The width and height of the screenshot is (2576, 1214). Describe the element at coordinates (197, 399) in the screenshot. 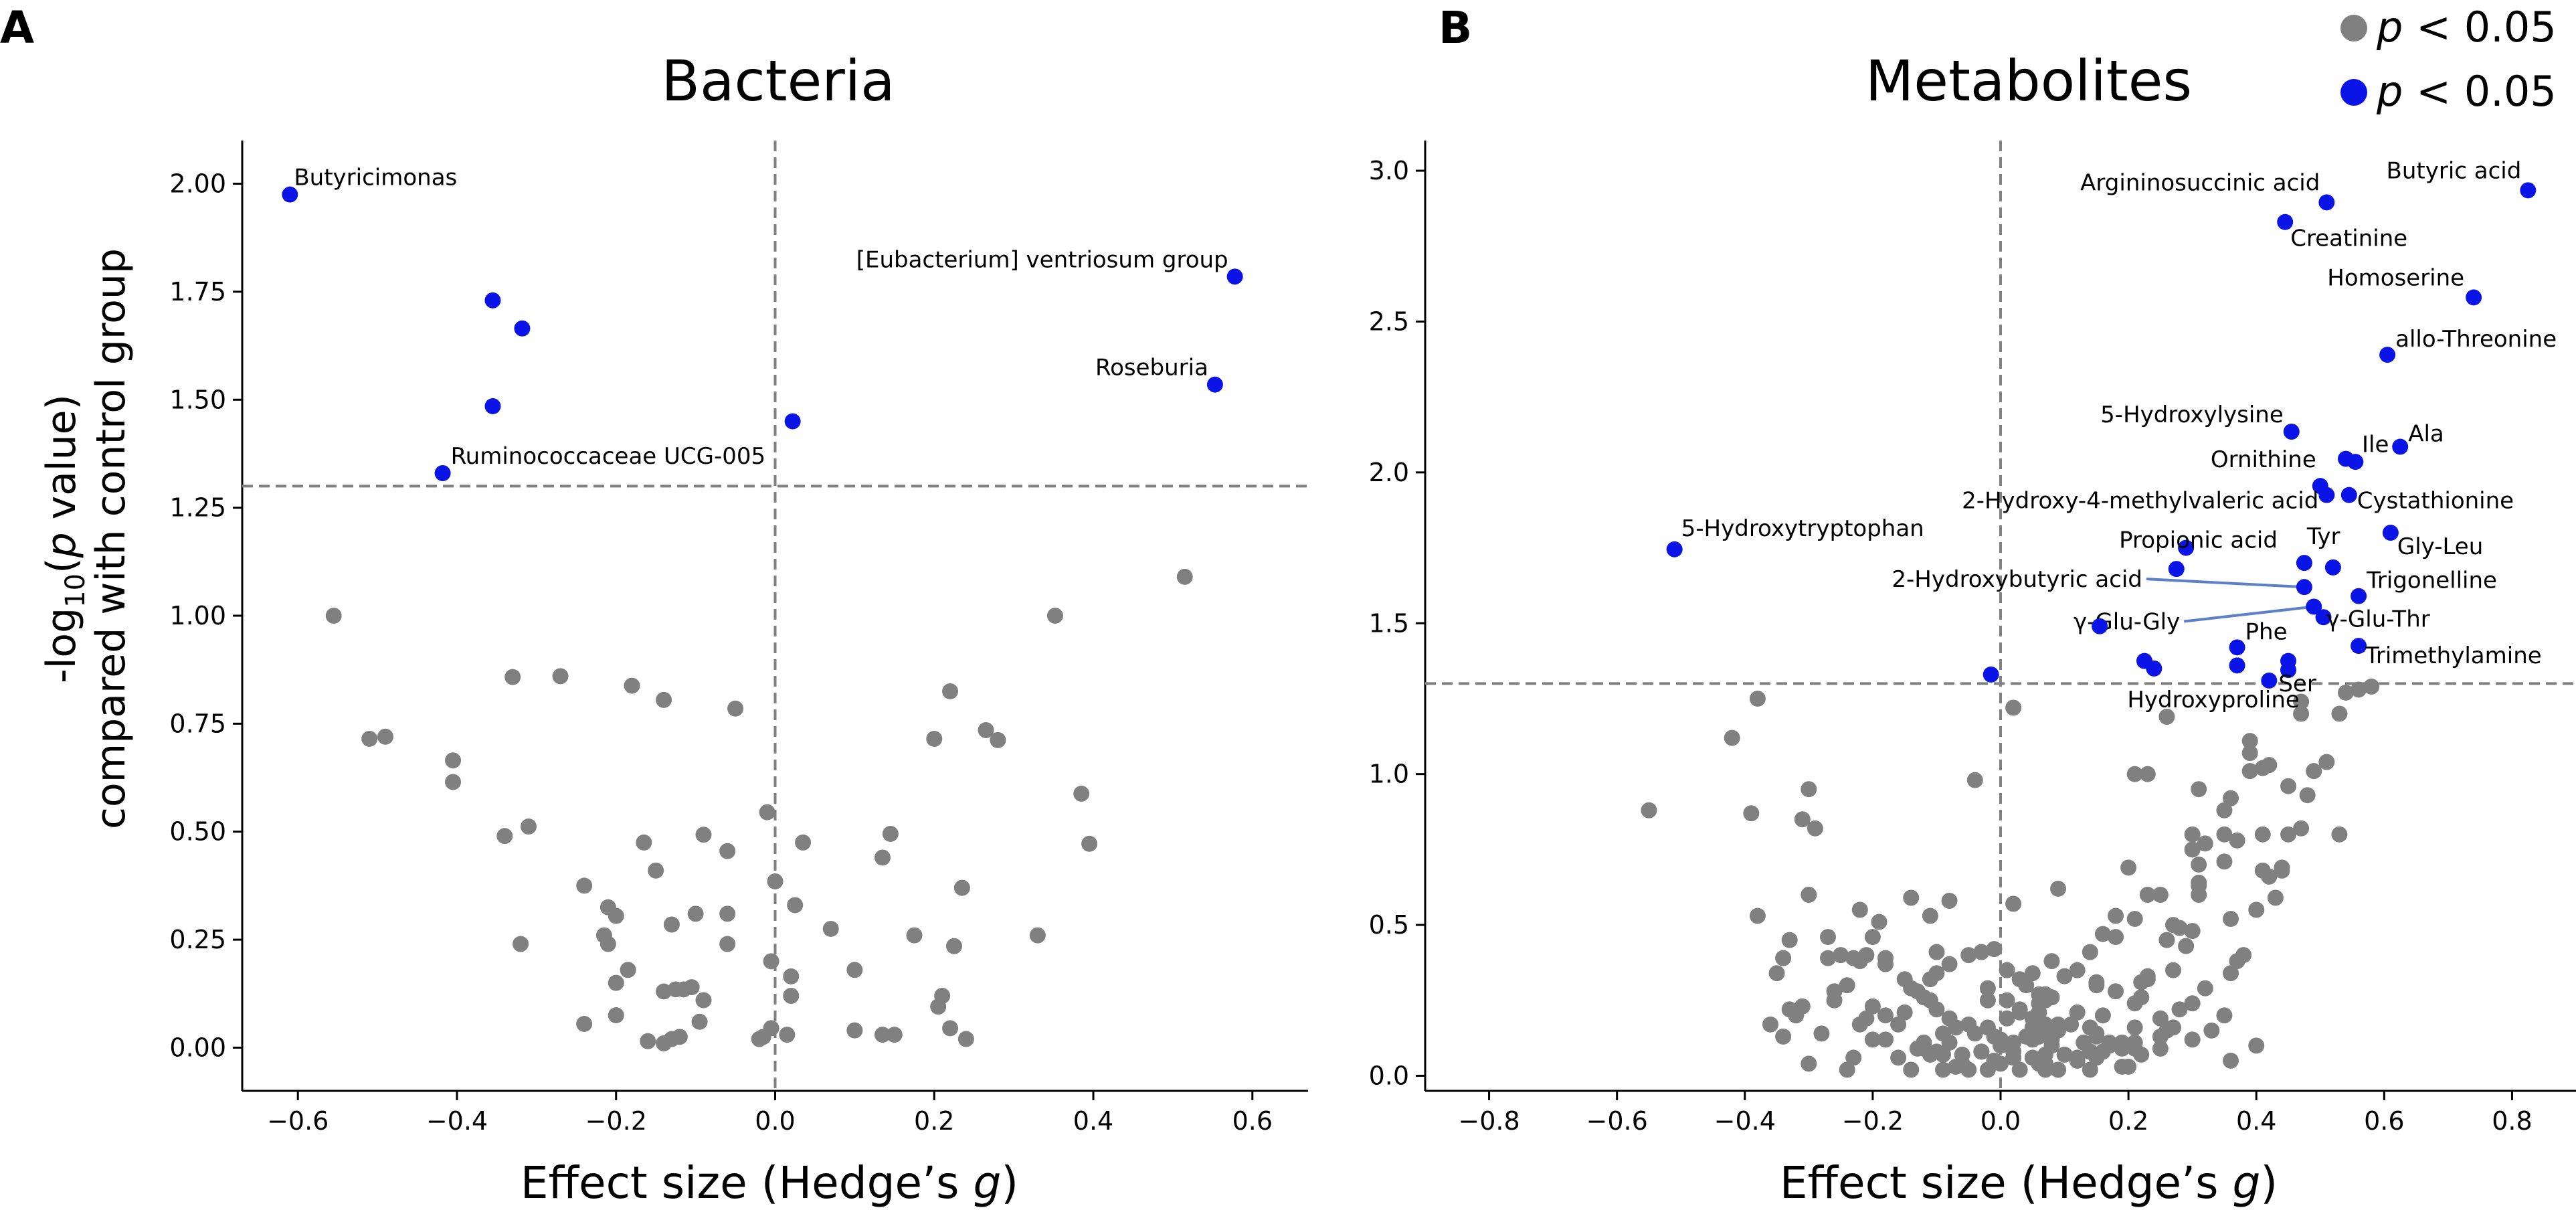

I see `panel-a-ytick-label: 1.50` at that location.